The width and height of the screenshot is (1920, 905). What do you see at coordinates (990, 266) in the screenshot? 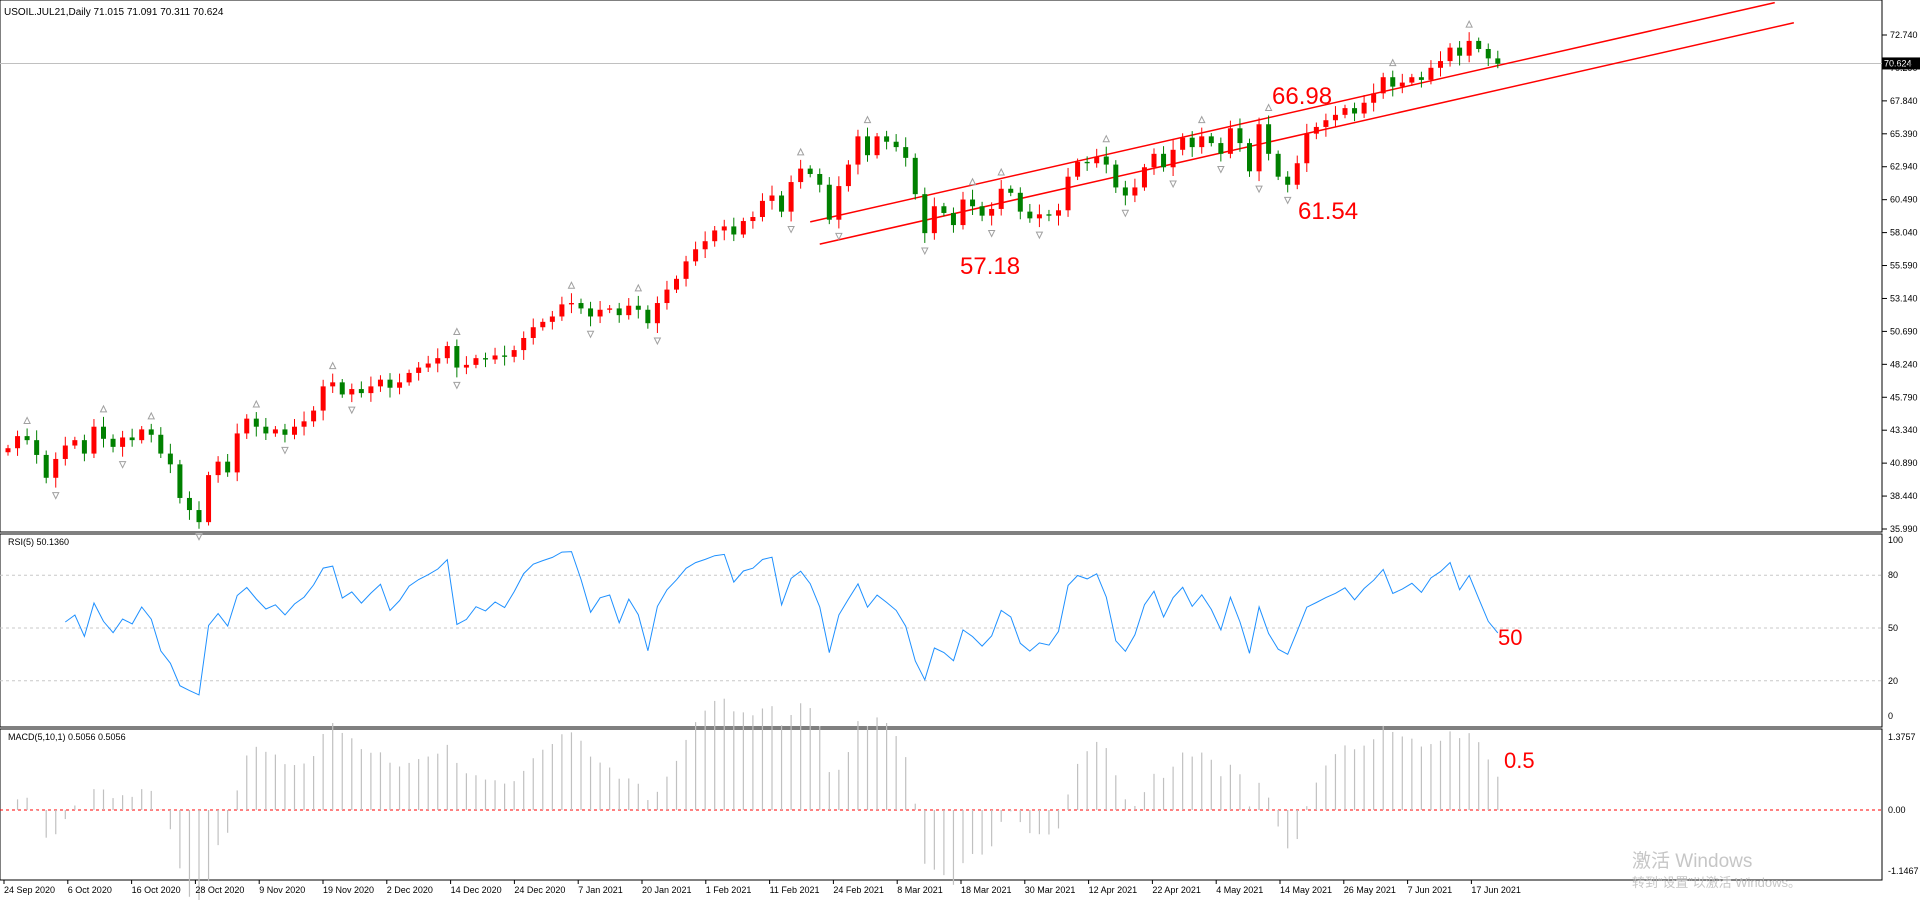
I see `annotation-low-1: 57.18` at bounding box center [990, 266].